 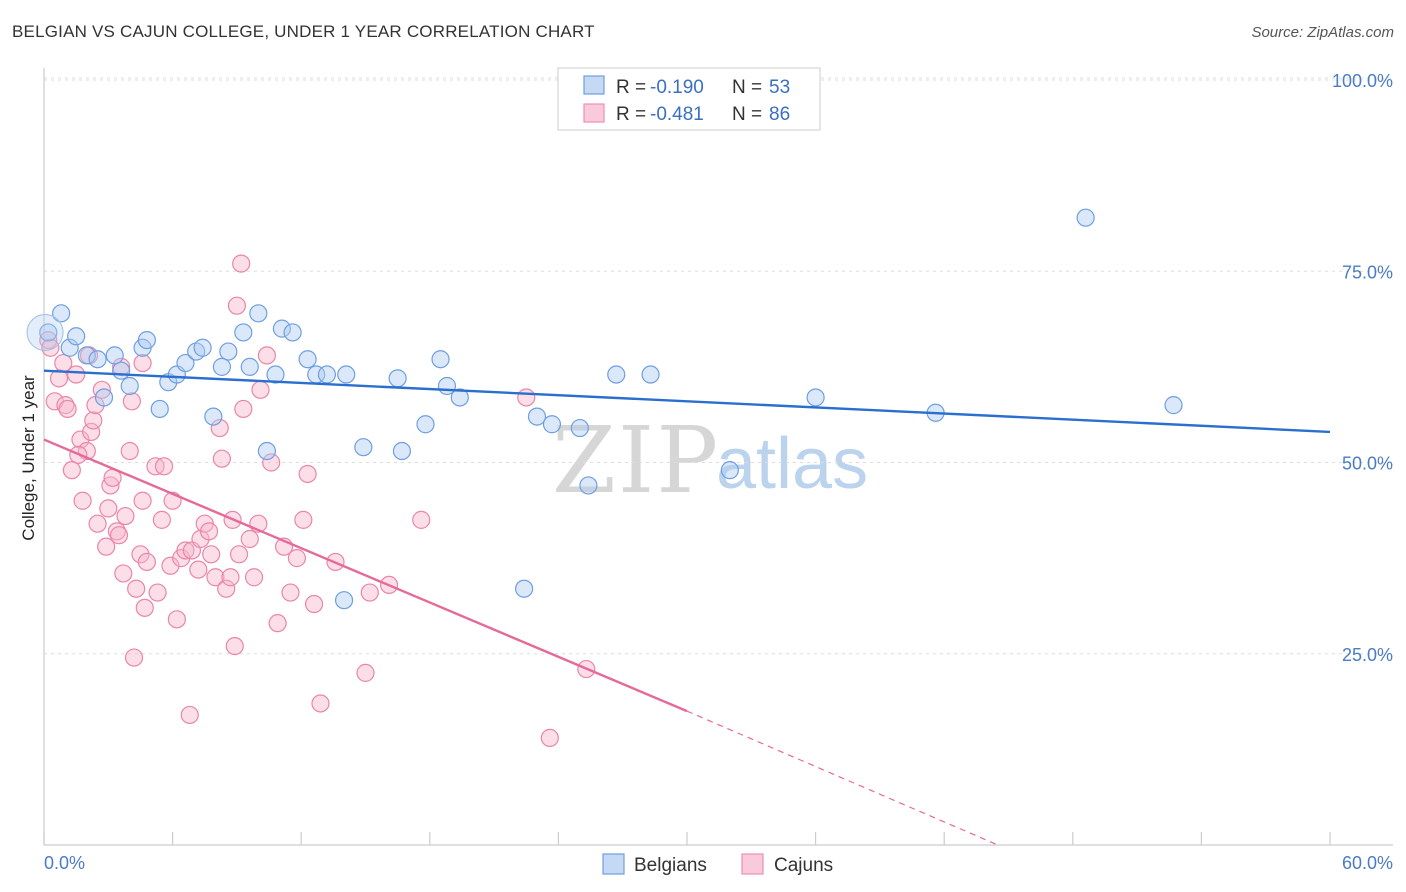 What do you see at coordinates (1362, 81) in the screenshot?
I see `y-tick-label: 100.0%` at bounding box center [1362, 81].